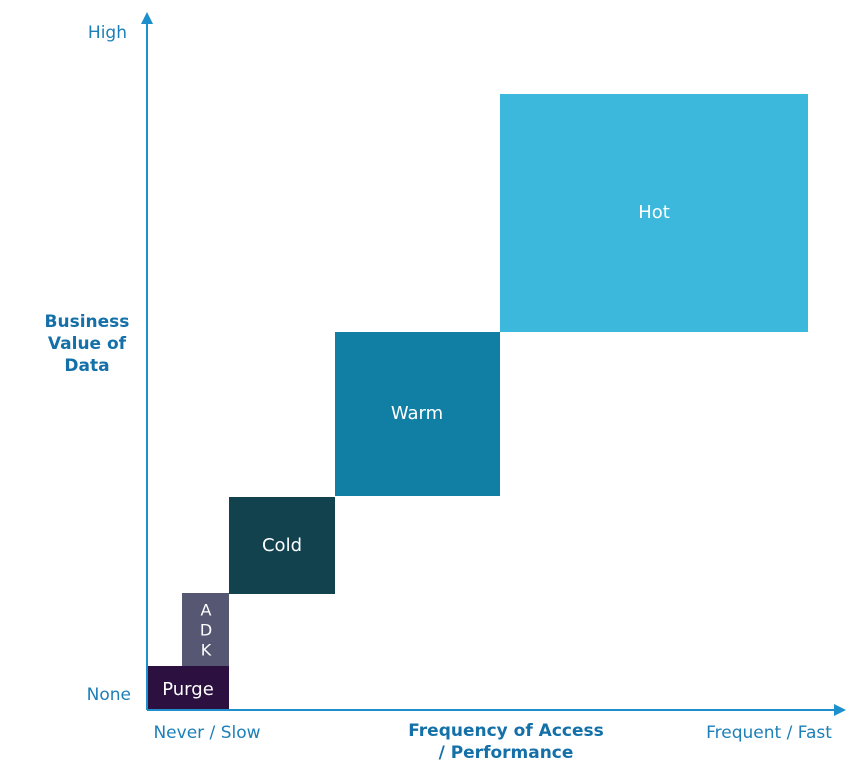  What do you see at coordinates (86, 366) in the screenshot?
I see `y-title: Data` at bounding box center [86, 366].